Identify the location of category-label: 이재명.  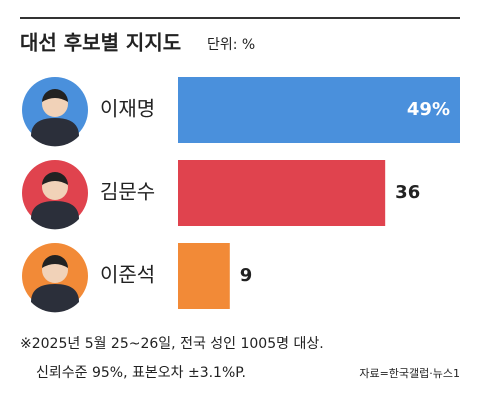
(127, 109).